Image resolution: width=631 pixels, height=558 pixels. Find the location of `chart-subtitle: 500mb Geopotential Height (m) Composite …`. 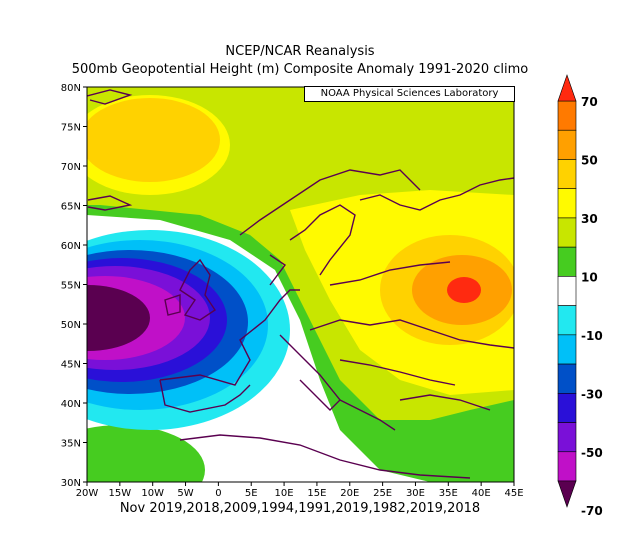

chart-subtitle: 500mb Geopotential Height (m) Composite … is located at coordinates (300, 69).